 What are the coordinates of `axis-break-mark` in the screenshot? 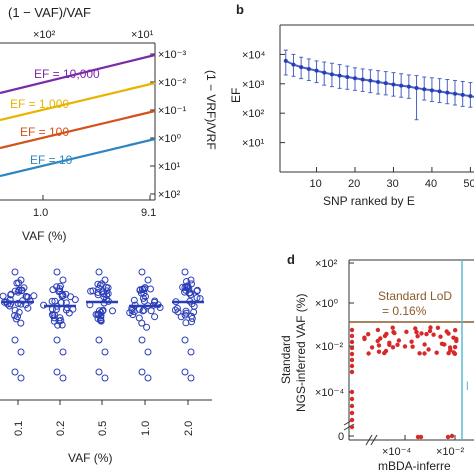 It's located at (369, 440).